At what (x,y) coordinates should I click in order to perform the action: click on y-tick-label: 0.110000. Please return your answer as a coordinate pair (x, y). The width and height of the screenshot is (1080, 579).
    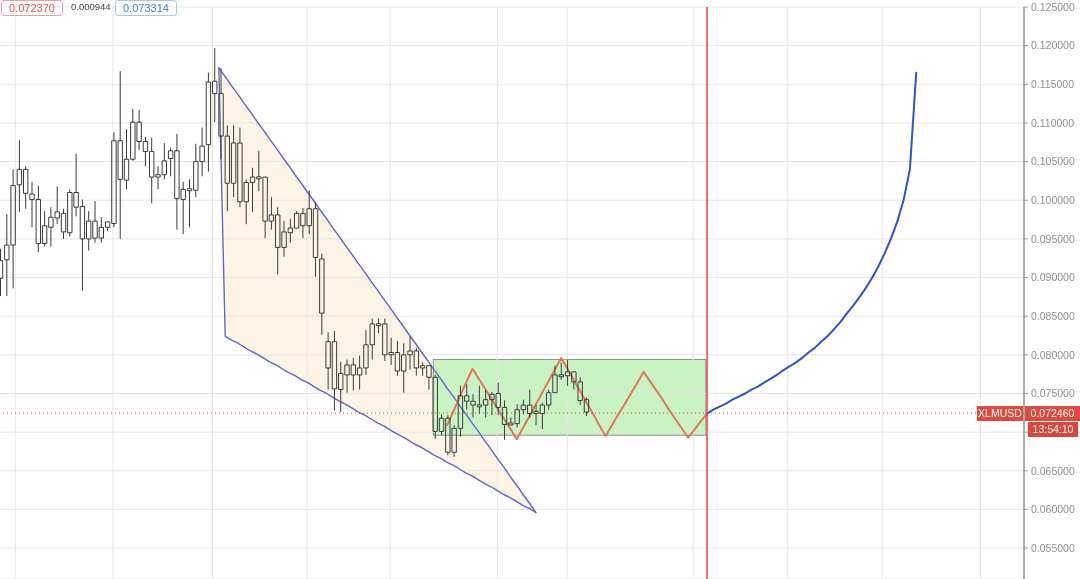
    Looking at the image, I should click on (1053, 122).